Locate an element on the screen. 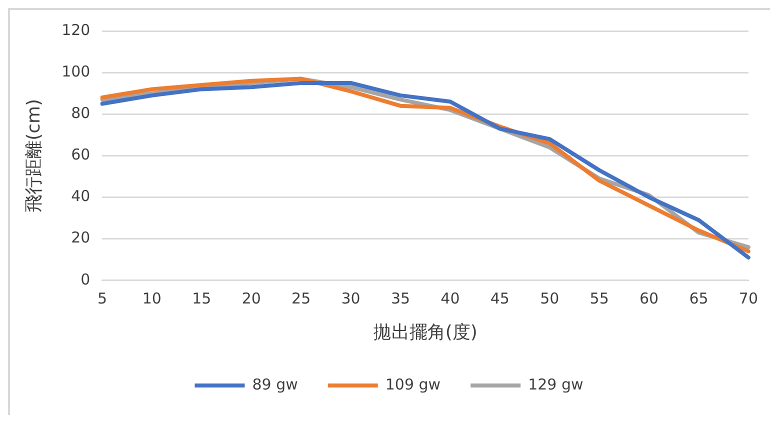 Image resolution: width=780 pixels, height=425 pixels. y-tick-label: 100 is located at coordinates (76, 71).